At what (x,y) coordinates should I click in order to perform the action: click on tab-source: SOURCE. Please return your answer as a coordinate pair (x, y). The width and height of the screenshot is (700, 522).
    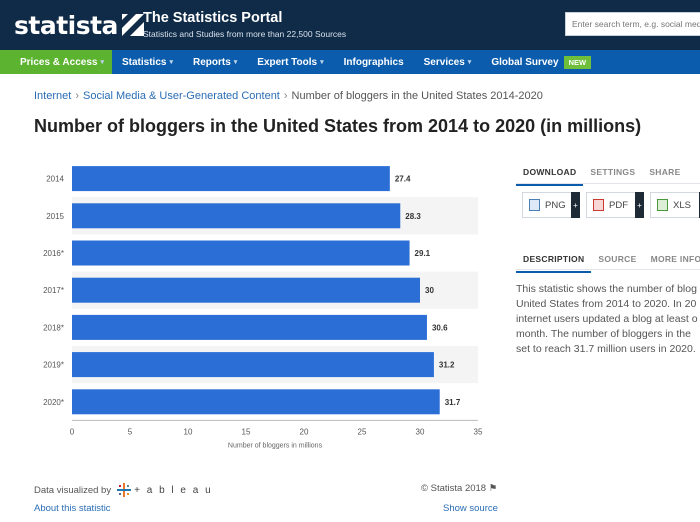
    Looking at the image, I should click on (617, 259).